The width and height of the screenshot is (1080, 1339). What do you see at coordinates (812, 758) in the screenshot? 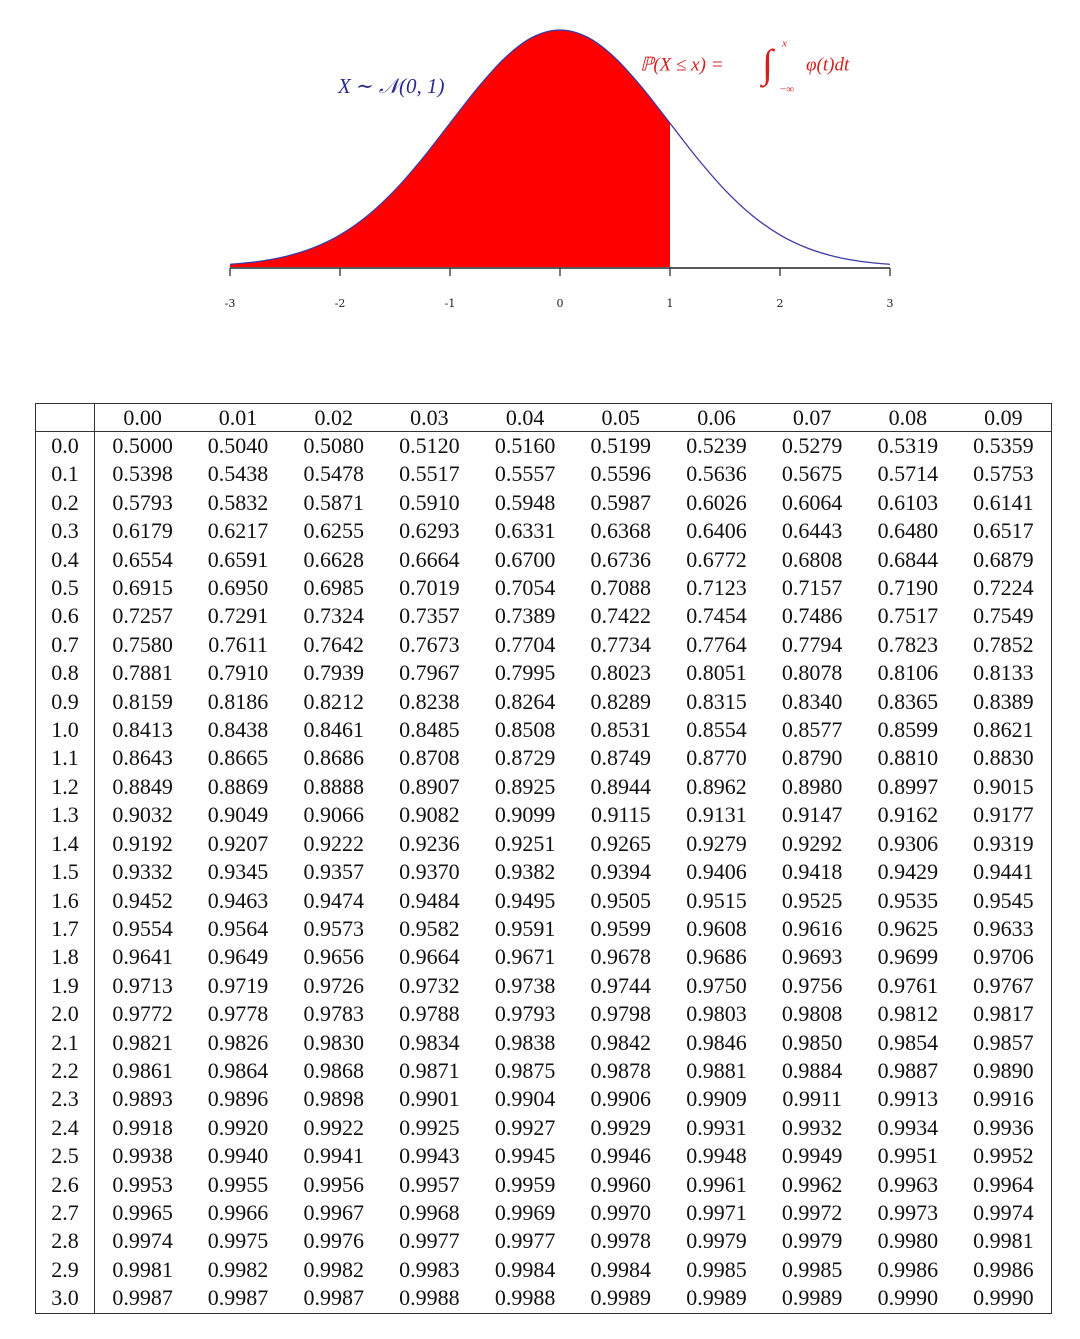
I see `table-cell: 0.8790` at bounding box center [812, 758].